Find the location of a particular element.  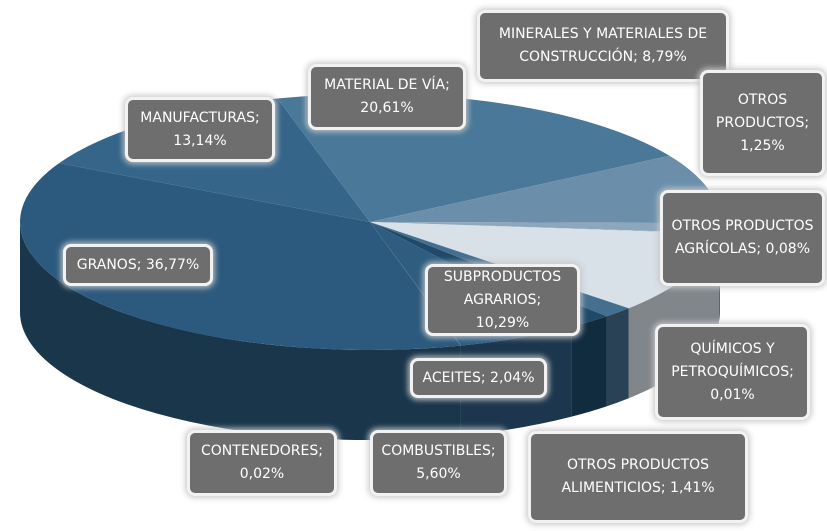

label-text: COMBUSTIBLES; 5,60% is located at coordinates (438, 463).